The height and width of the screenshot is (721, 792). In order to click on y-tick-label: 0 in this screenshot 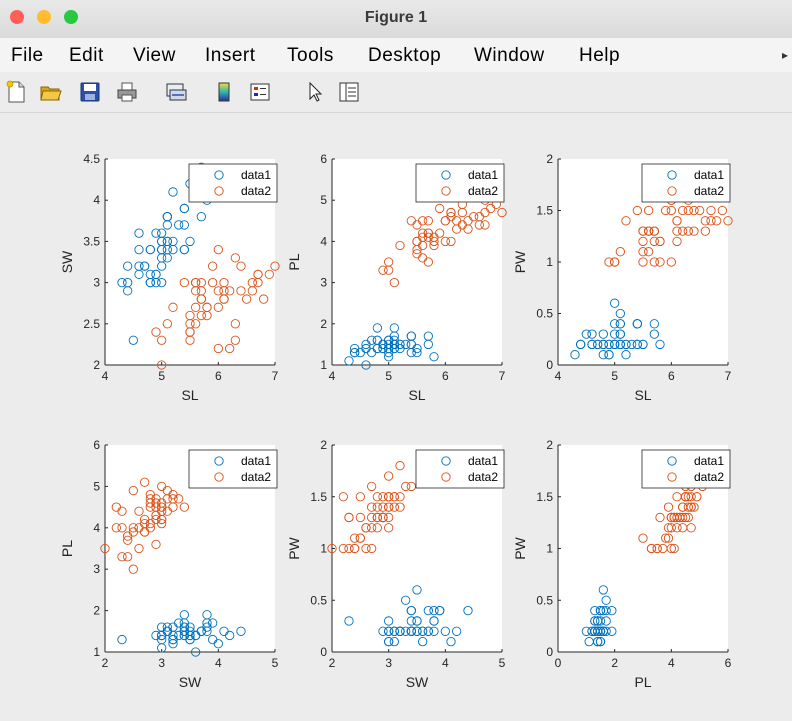, I will do `click(323, 652)`.